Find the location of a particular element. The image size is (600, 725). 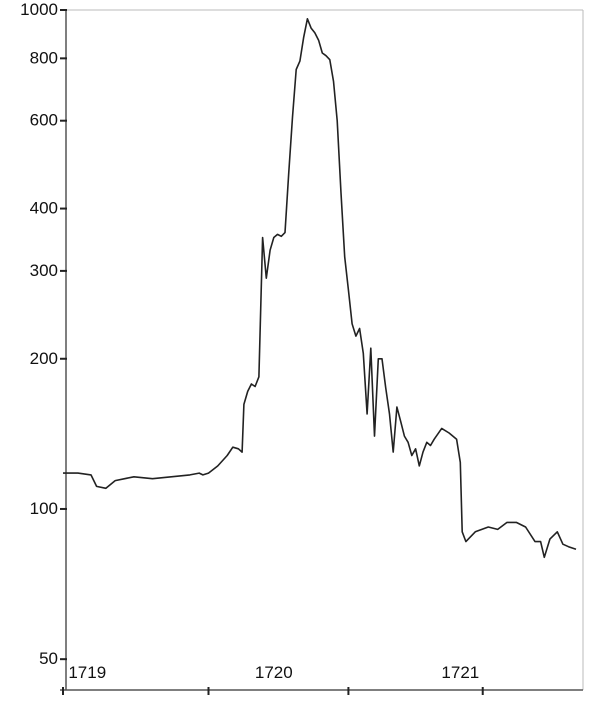

x-tick-label: 1721 is located at coordinates (460, 672).